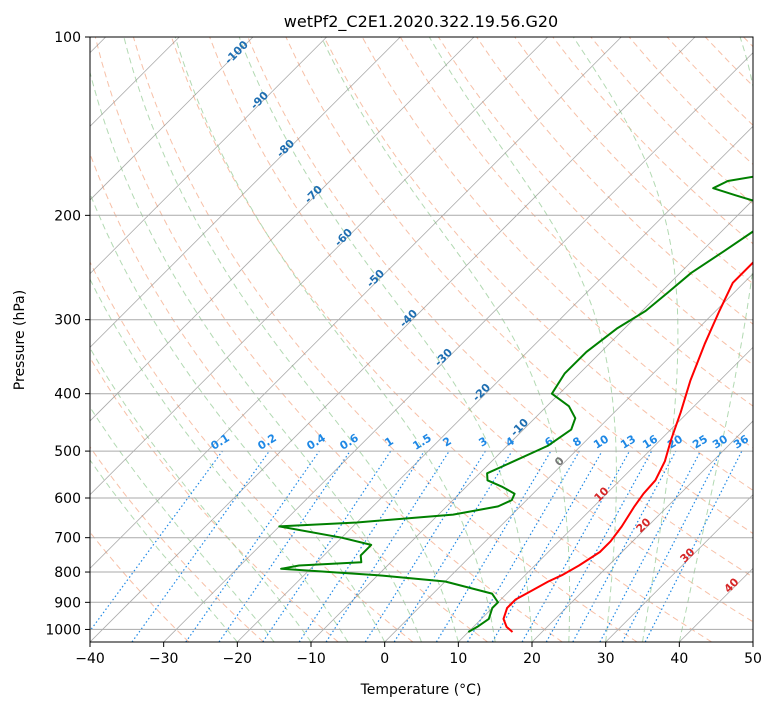 This screenshot has height=708, width=775. What do you see at coordinates (753, 659) in the screenshot?
I see `x-tick-label: 50` at bounding box center [753, 659].